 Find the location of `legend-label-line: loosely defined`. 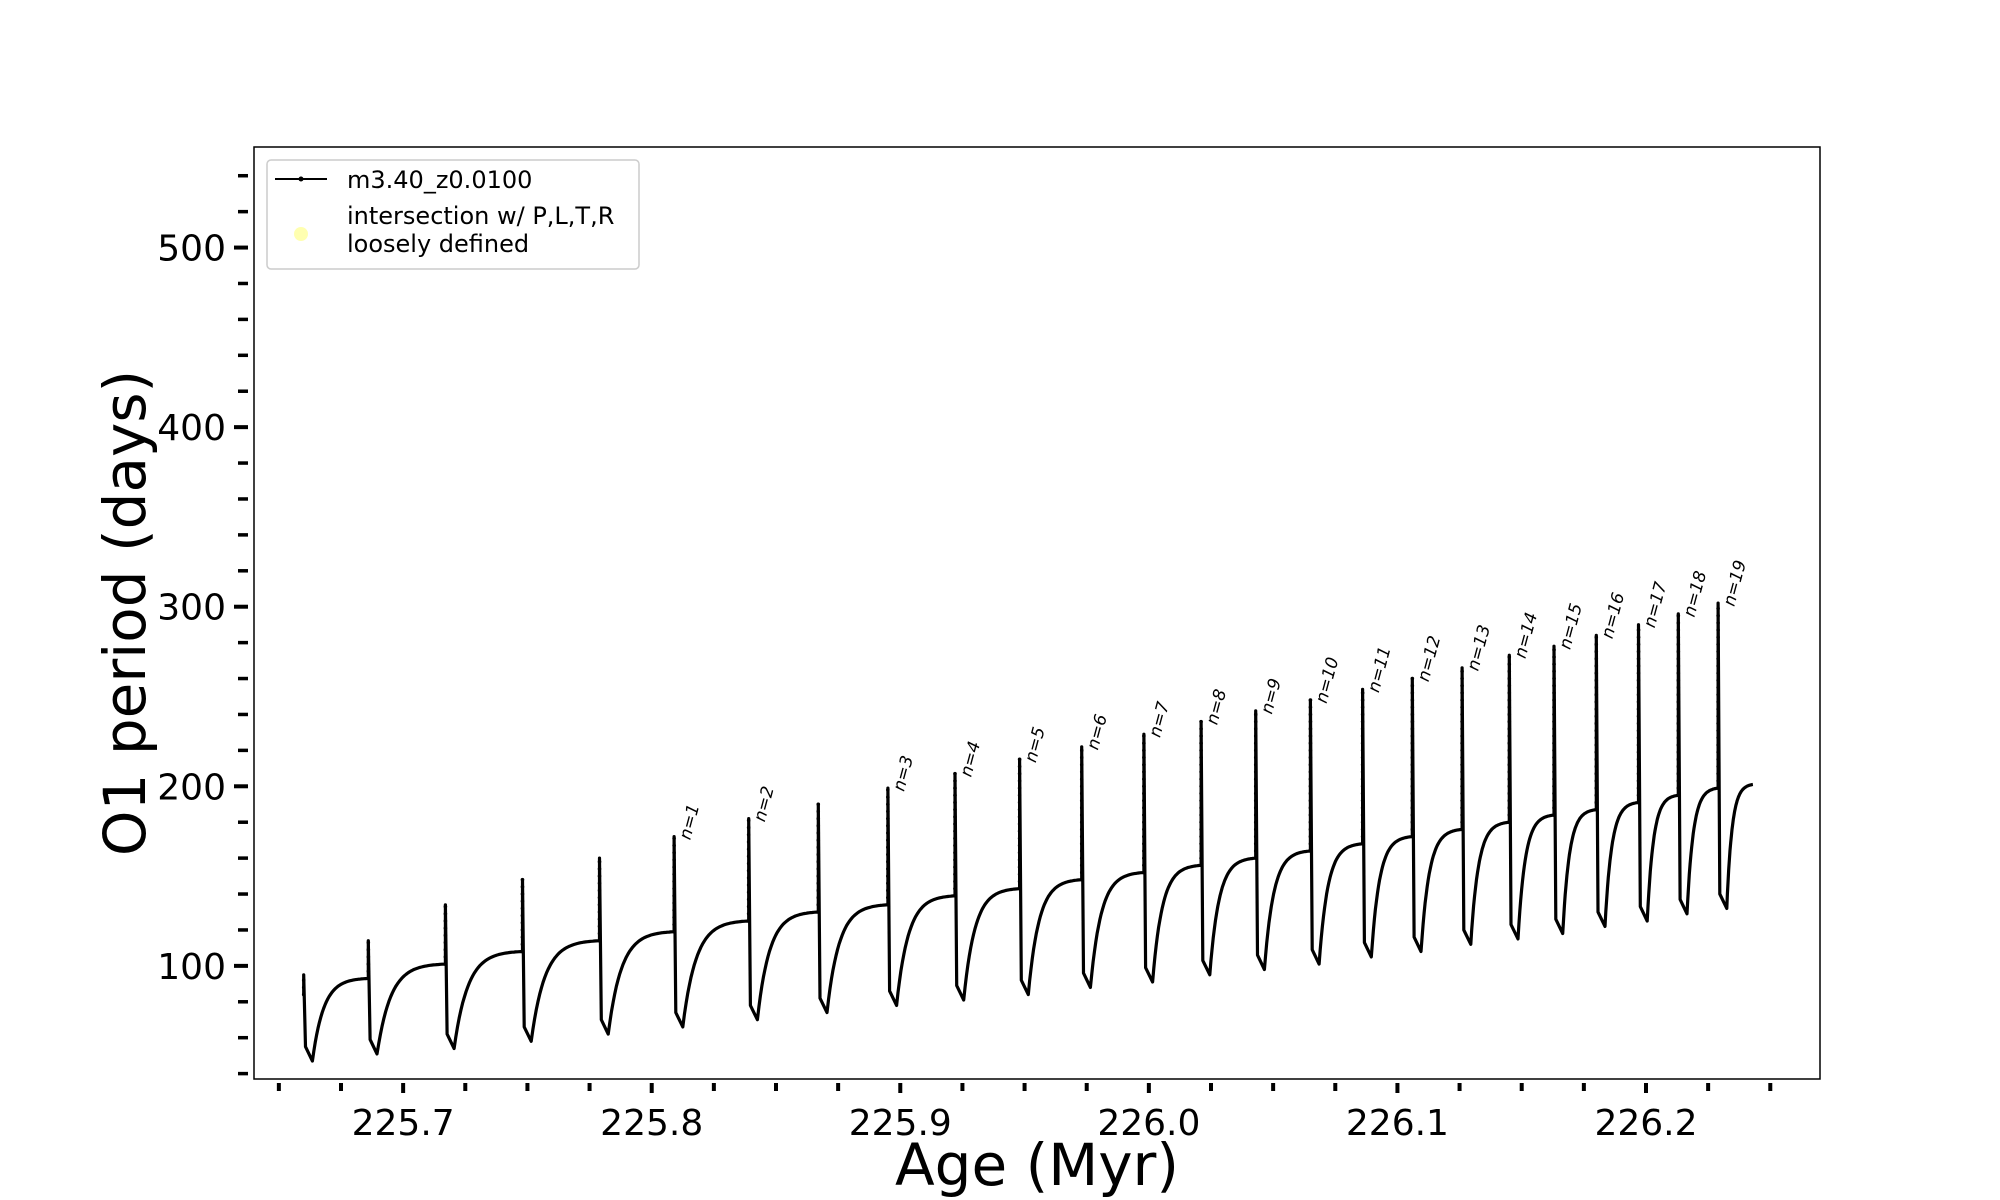

legend-label-line: loosely defined is located at coordinates (438, 244).